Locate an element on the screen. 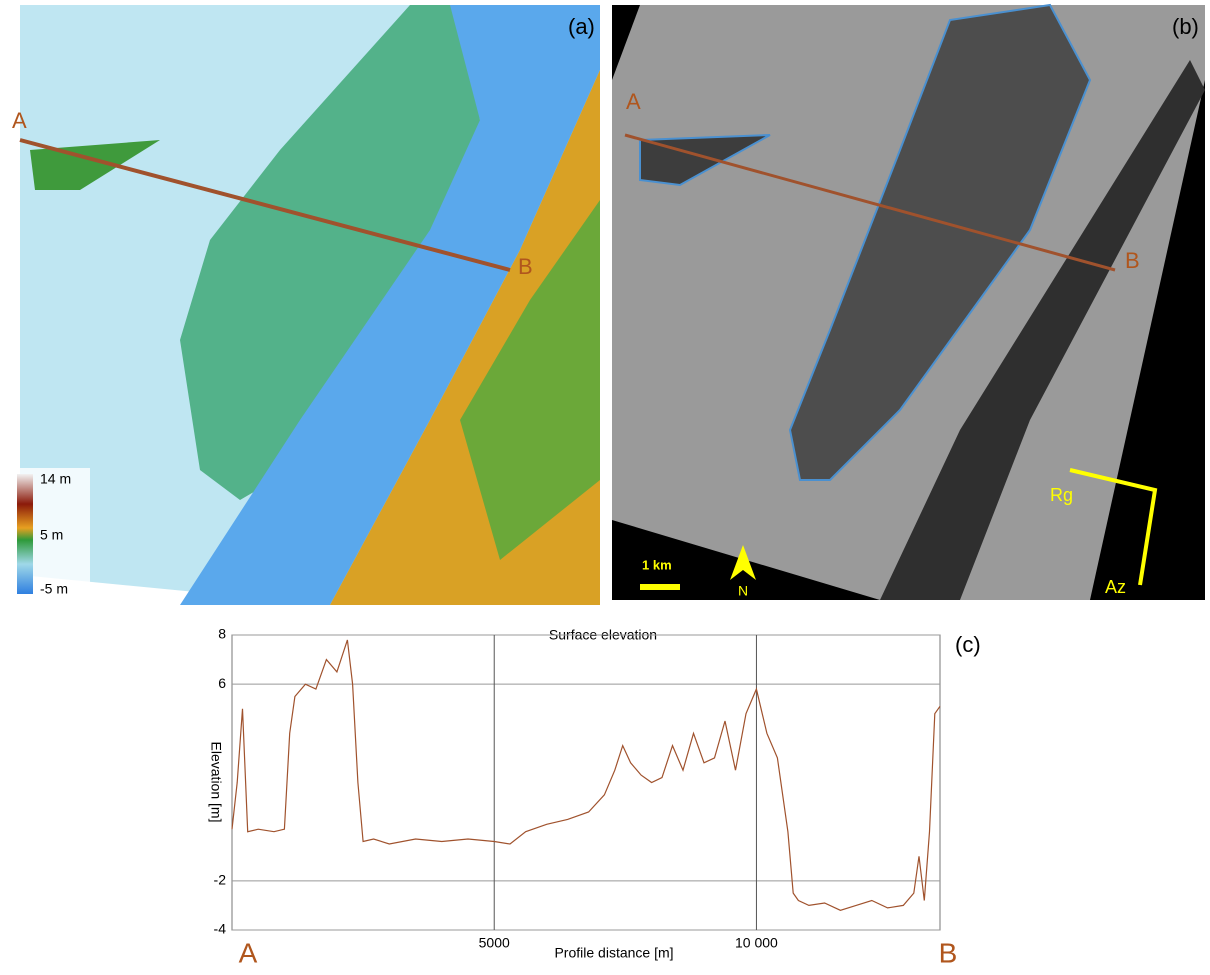 The width and height of the screenshot is (1210, 975). north-arrow is located at coordinates (743, 562).